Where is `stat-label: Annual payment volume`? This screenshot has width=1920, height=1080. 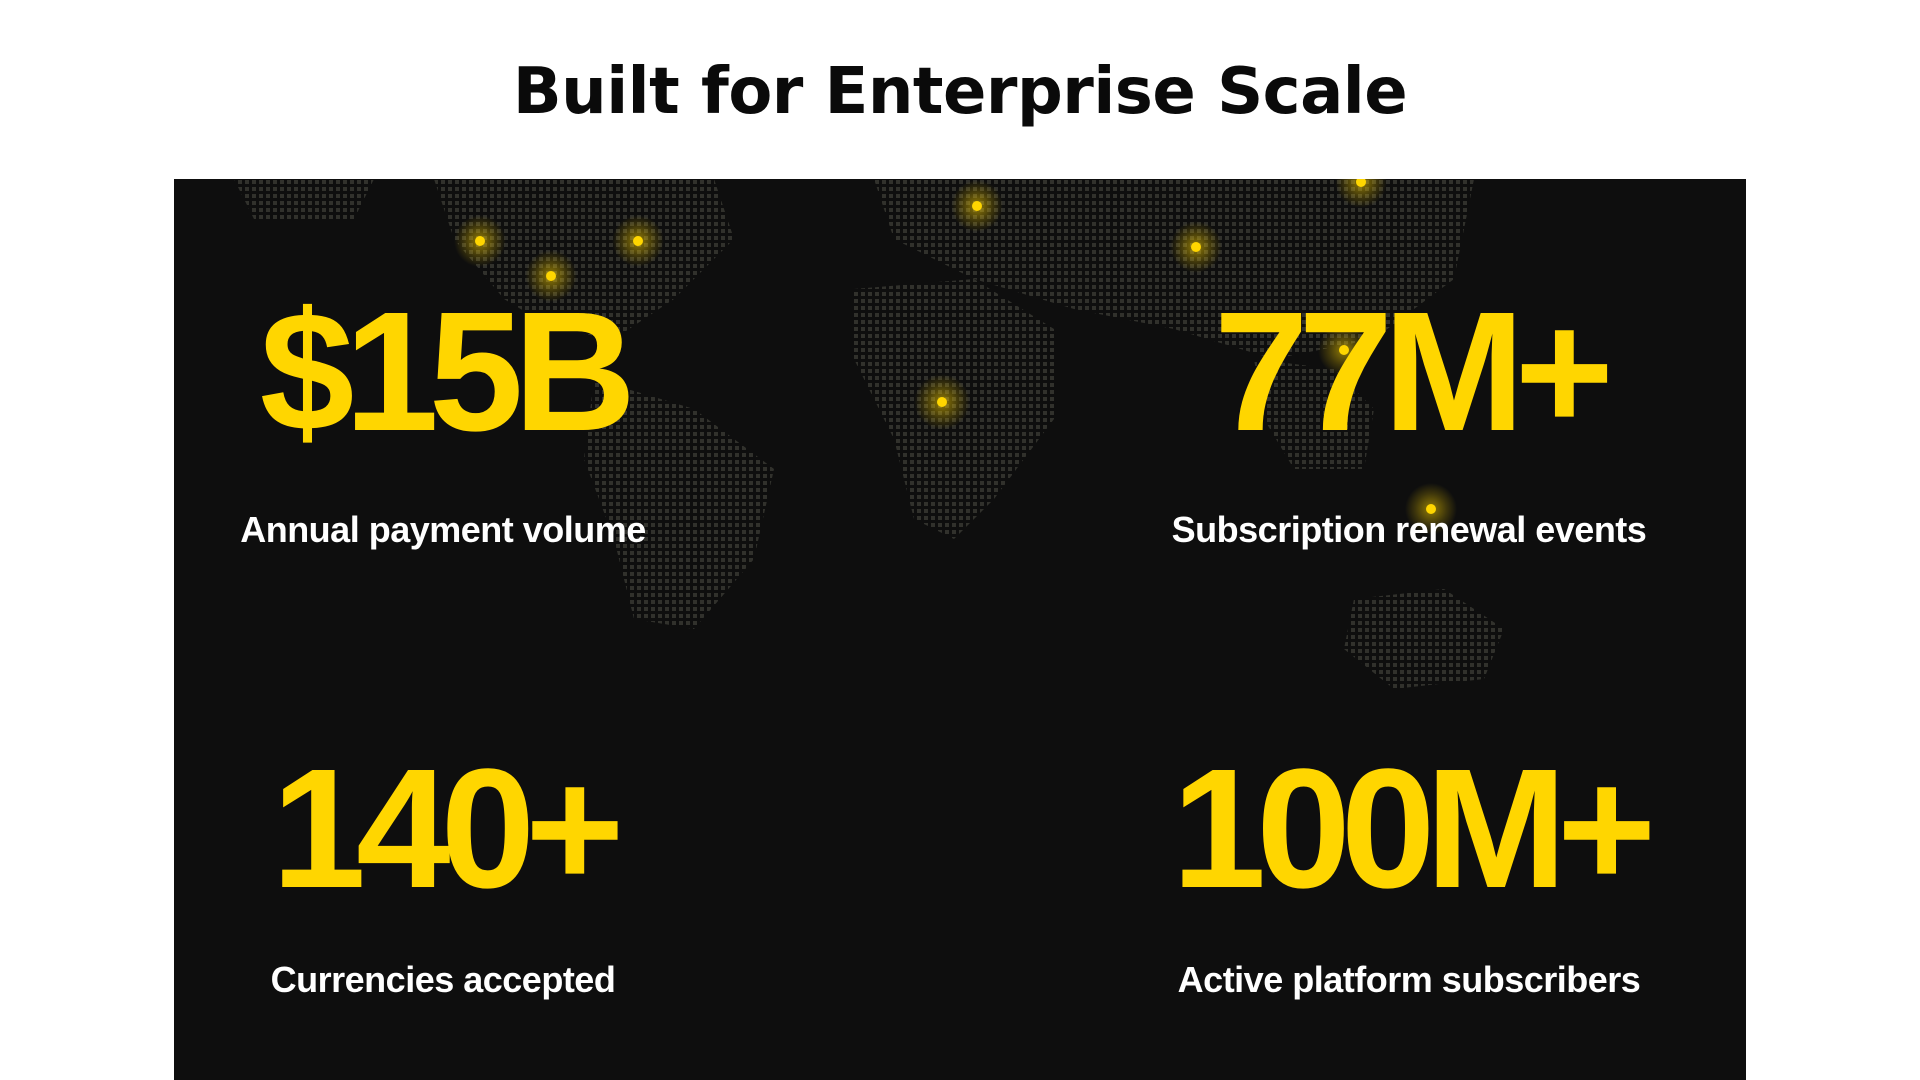 stat-label: Annual payment volume is located at coordinates (443, 529).